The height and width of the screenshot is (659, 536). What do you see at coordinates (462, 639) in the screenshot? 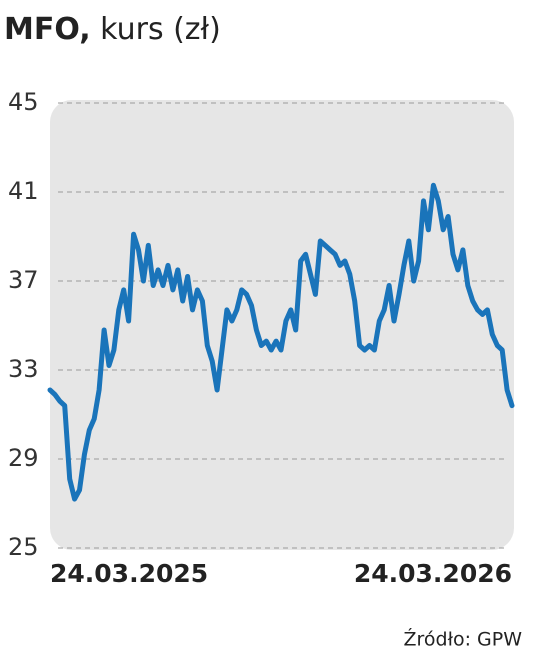
I see `source: Źródło: GPW` at bounding box center [462, 639].